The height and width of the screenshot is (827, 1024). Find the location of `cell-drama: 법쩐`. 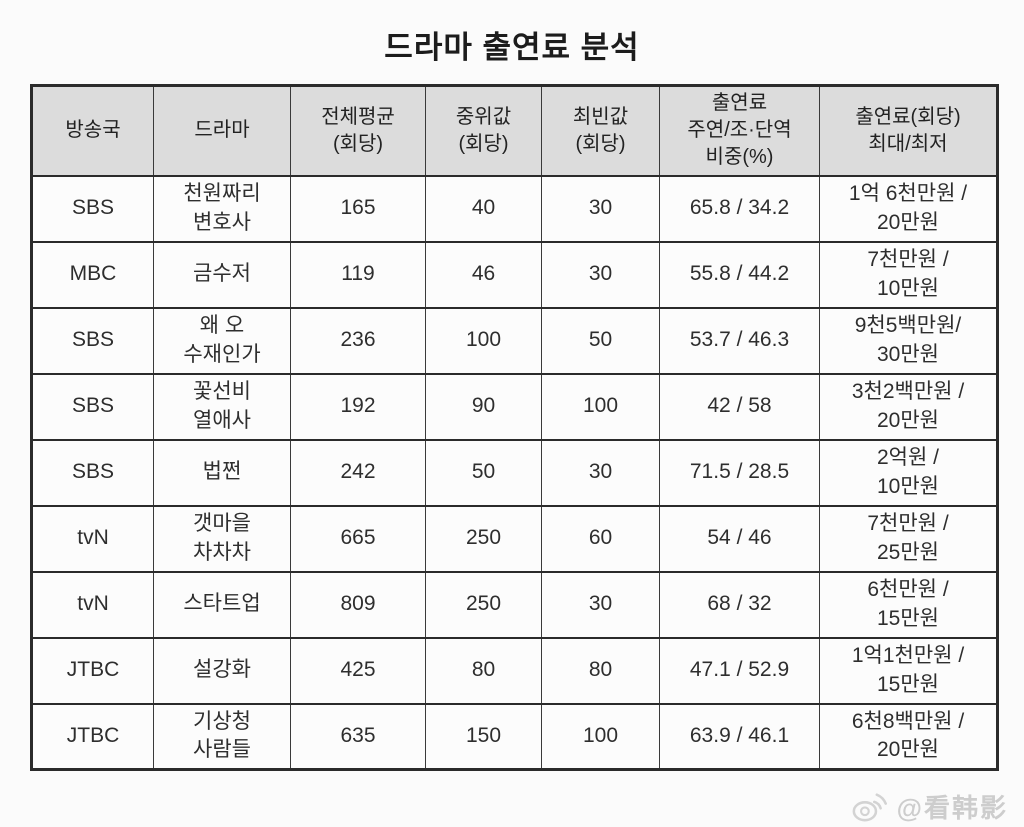

cell-drama: 법쩐 is located at coordinates (222, 472).